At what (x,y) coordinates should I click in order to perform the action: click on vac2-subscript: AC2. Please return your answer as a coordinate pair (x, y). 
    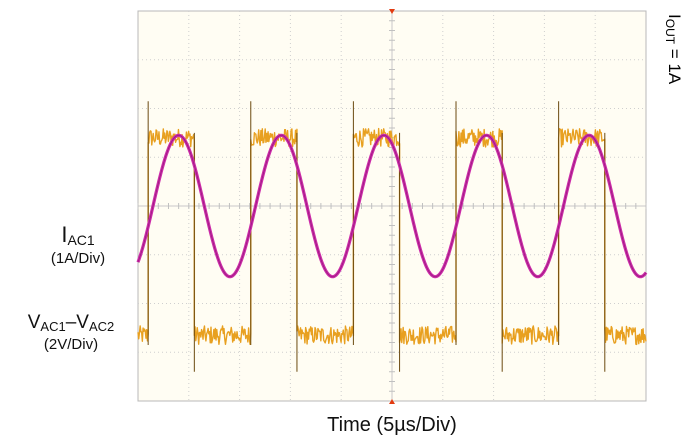
    Looking at the image, I should click on (101, 326).